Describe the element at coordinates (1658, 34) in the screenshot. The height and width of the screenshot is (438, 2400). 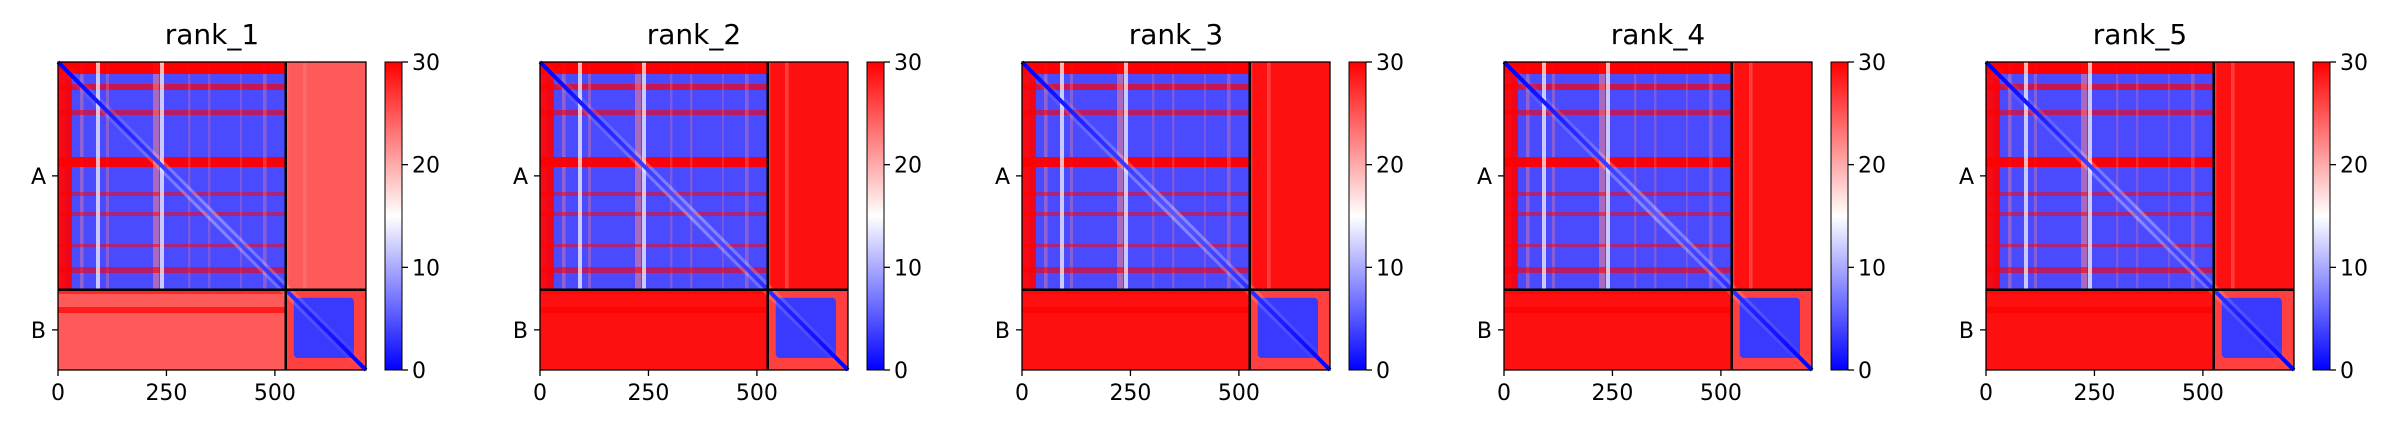
I see `panel-title: rank_4` at that location.